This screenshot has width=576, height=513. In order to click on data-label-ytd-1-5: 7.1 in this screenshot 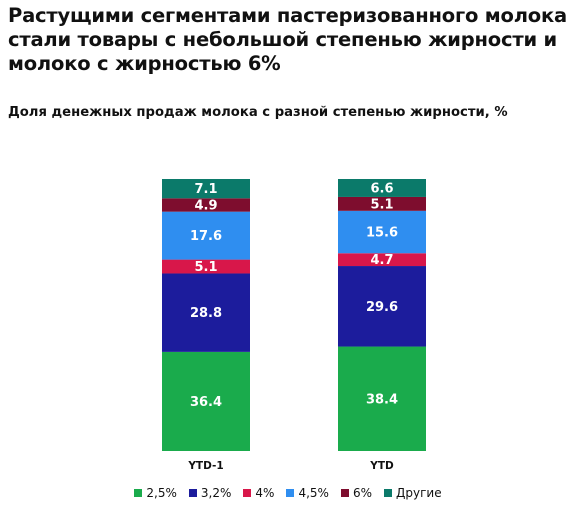, I will do `click(205, 189)`.